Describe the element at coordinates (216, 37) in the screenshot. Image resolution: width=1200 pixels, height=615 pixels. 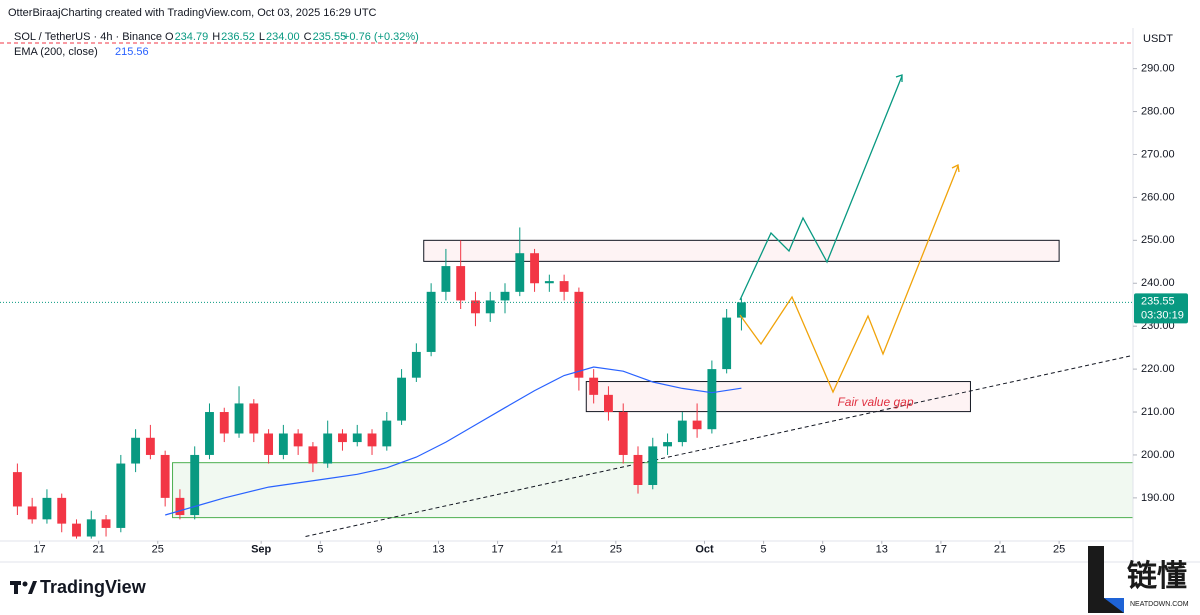
I see `ohlc-key: H` at that location.